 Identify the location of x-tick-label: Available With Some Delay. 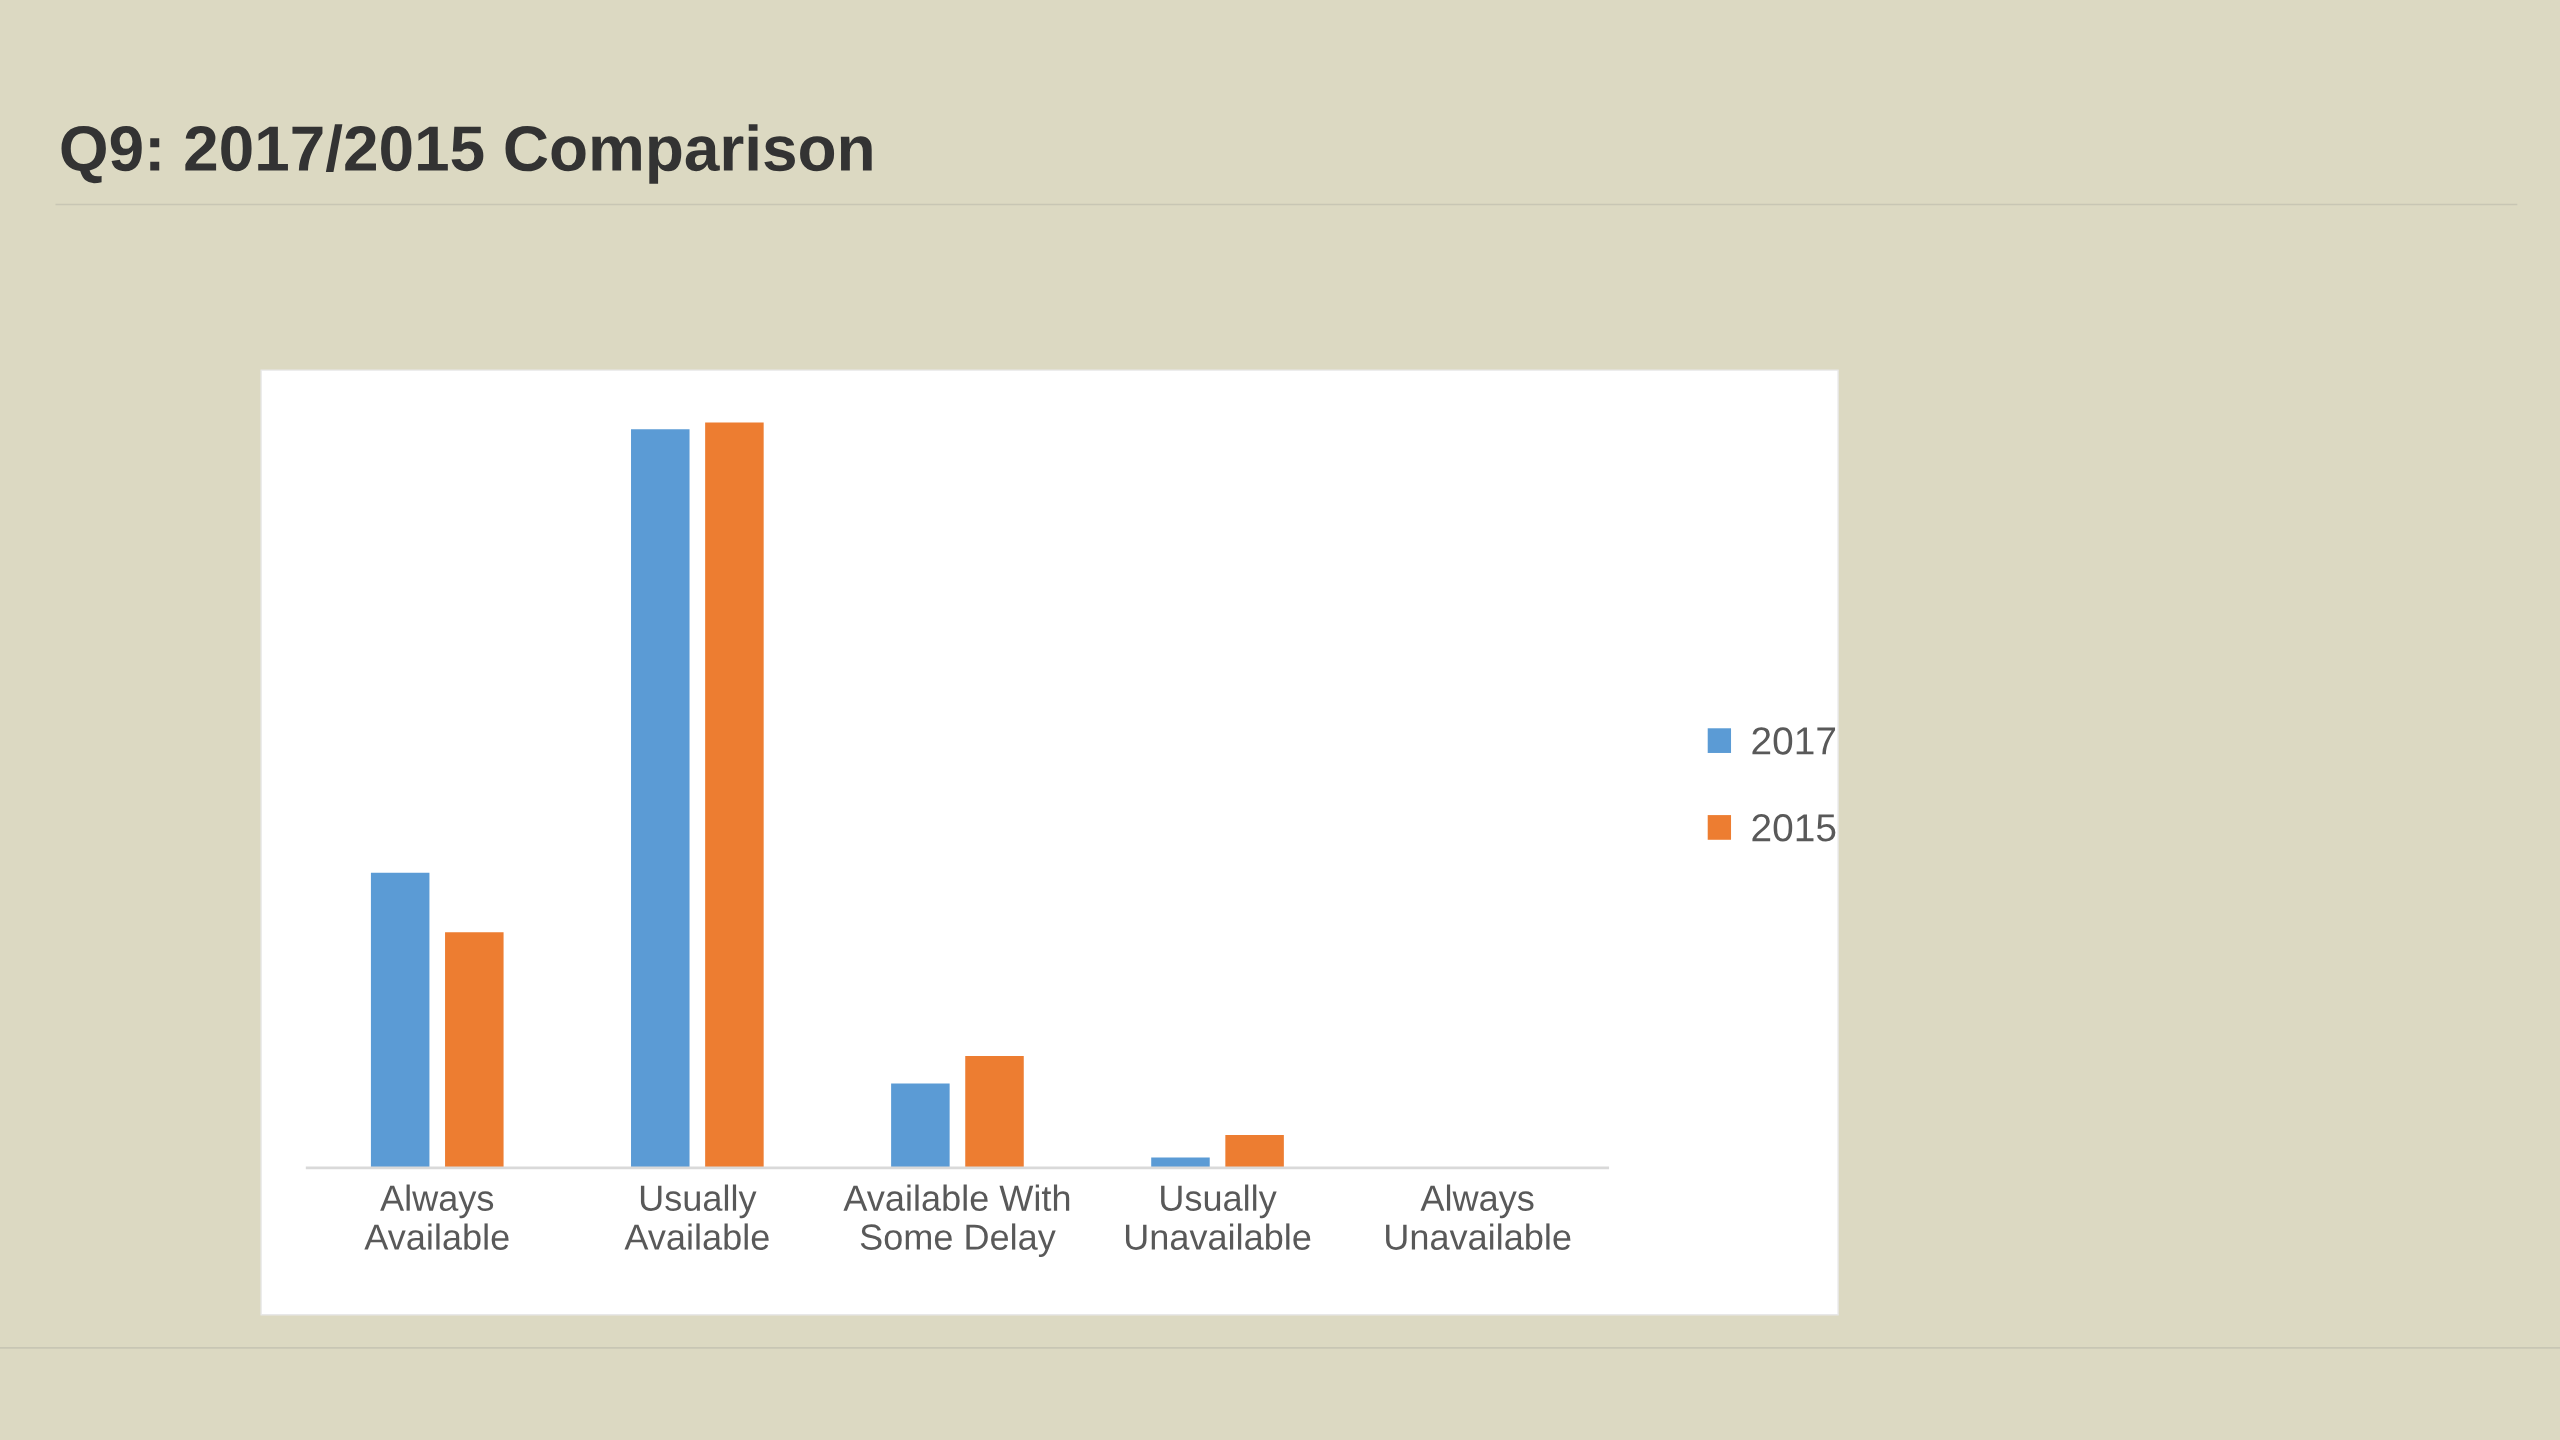
(956, 1221).